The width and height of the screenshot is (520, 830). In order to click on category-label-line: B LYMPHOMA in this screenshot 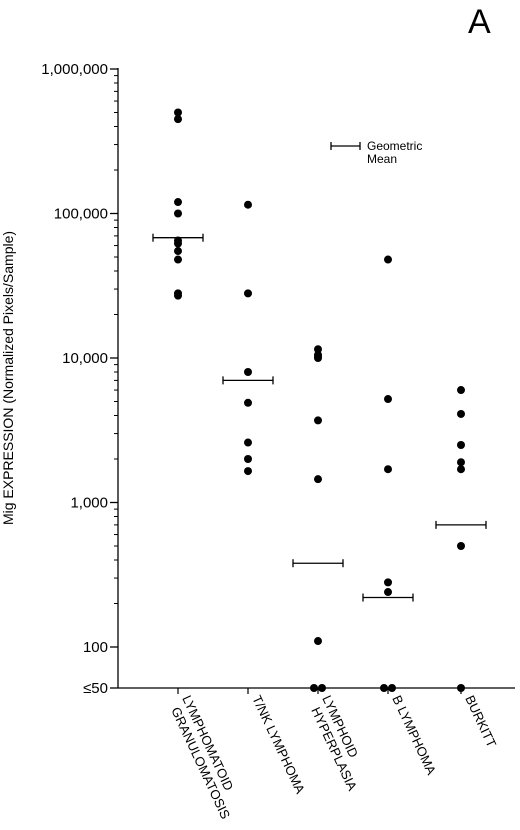, I will do `click(414, 735)`.